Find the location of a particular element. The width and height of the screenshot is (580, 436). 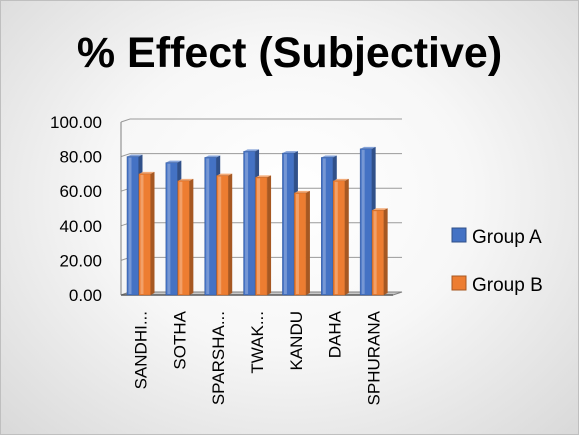

x-tick-label: KANDU is located at coordinates (296, 341).